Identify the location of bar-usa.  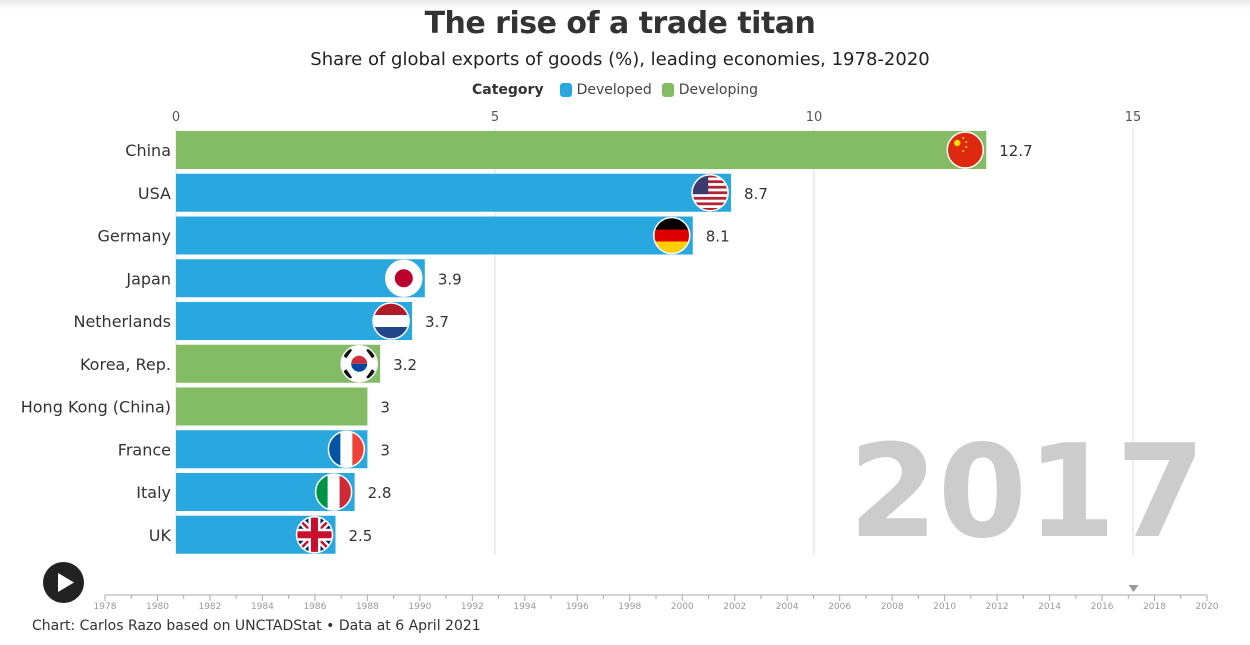
(454, 192).